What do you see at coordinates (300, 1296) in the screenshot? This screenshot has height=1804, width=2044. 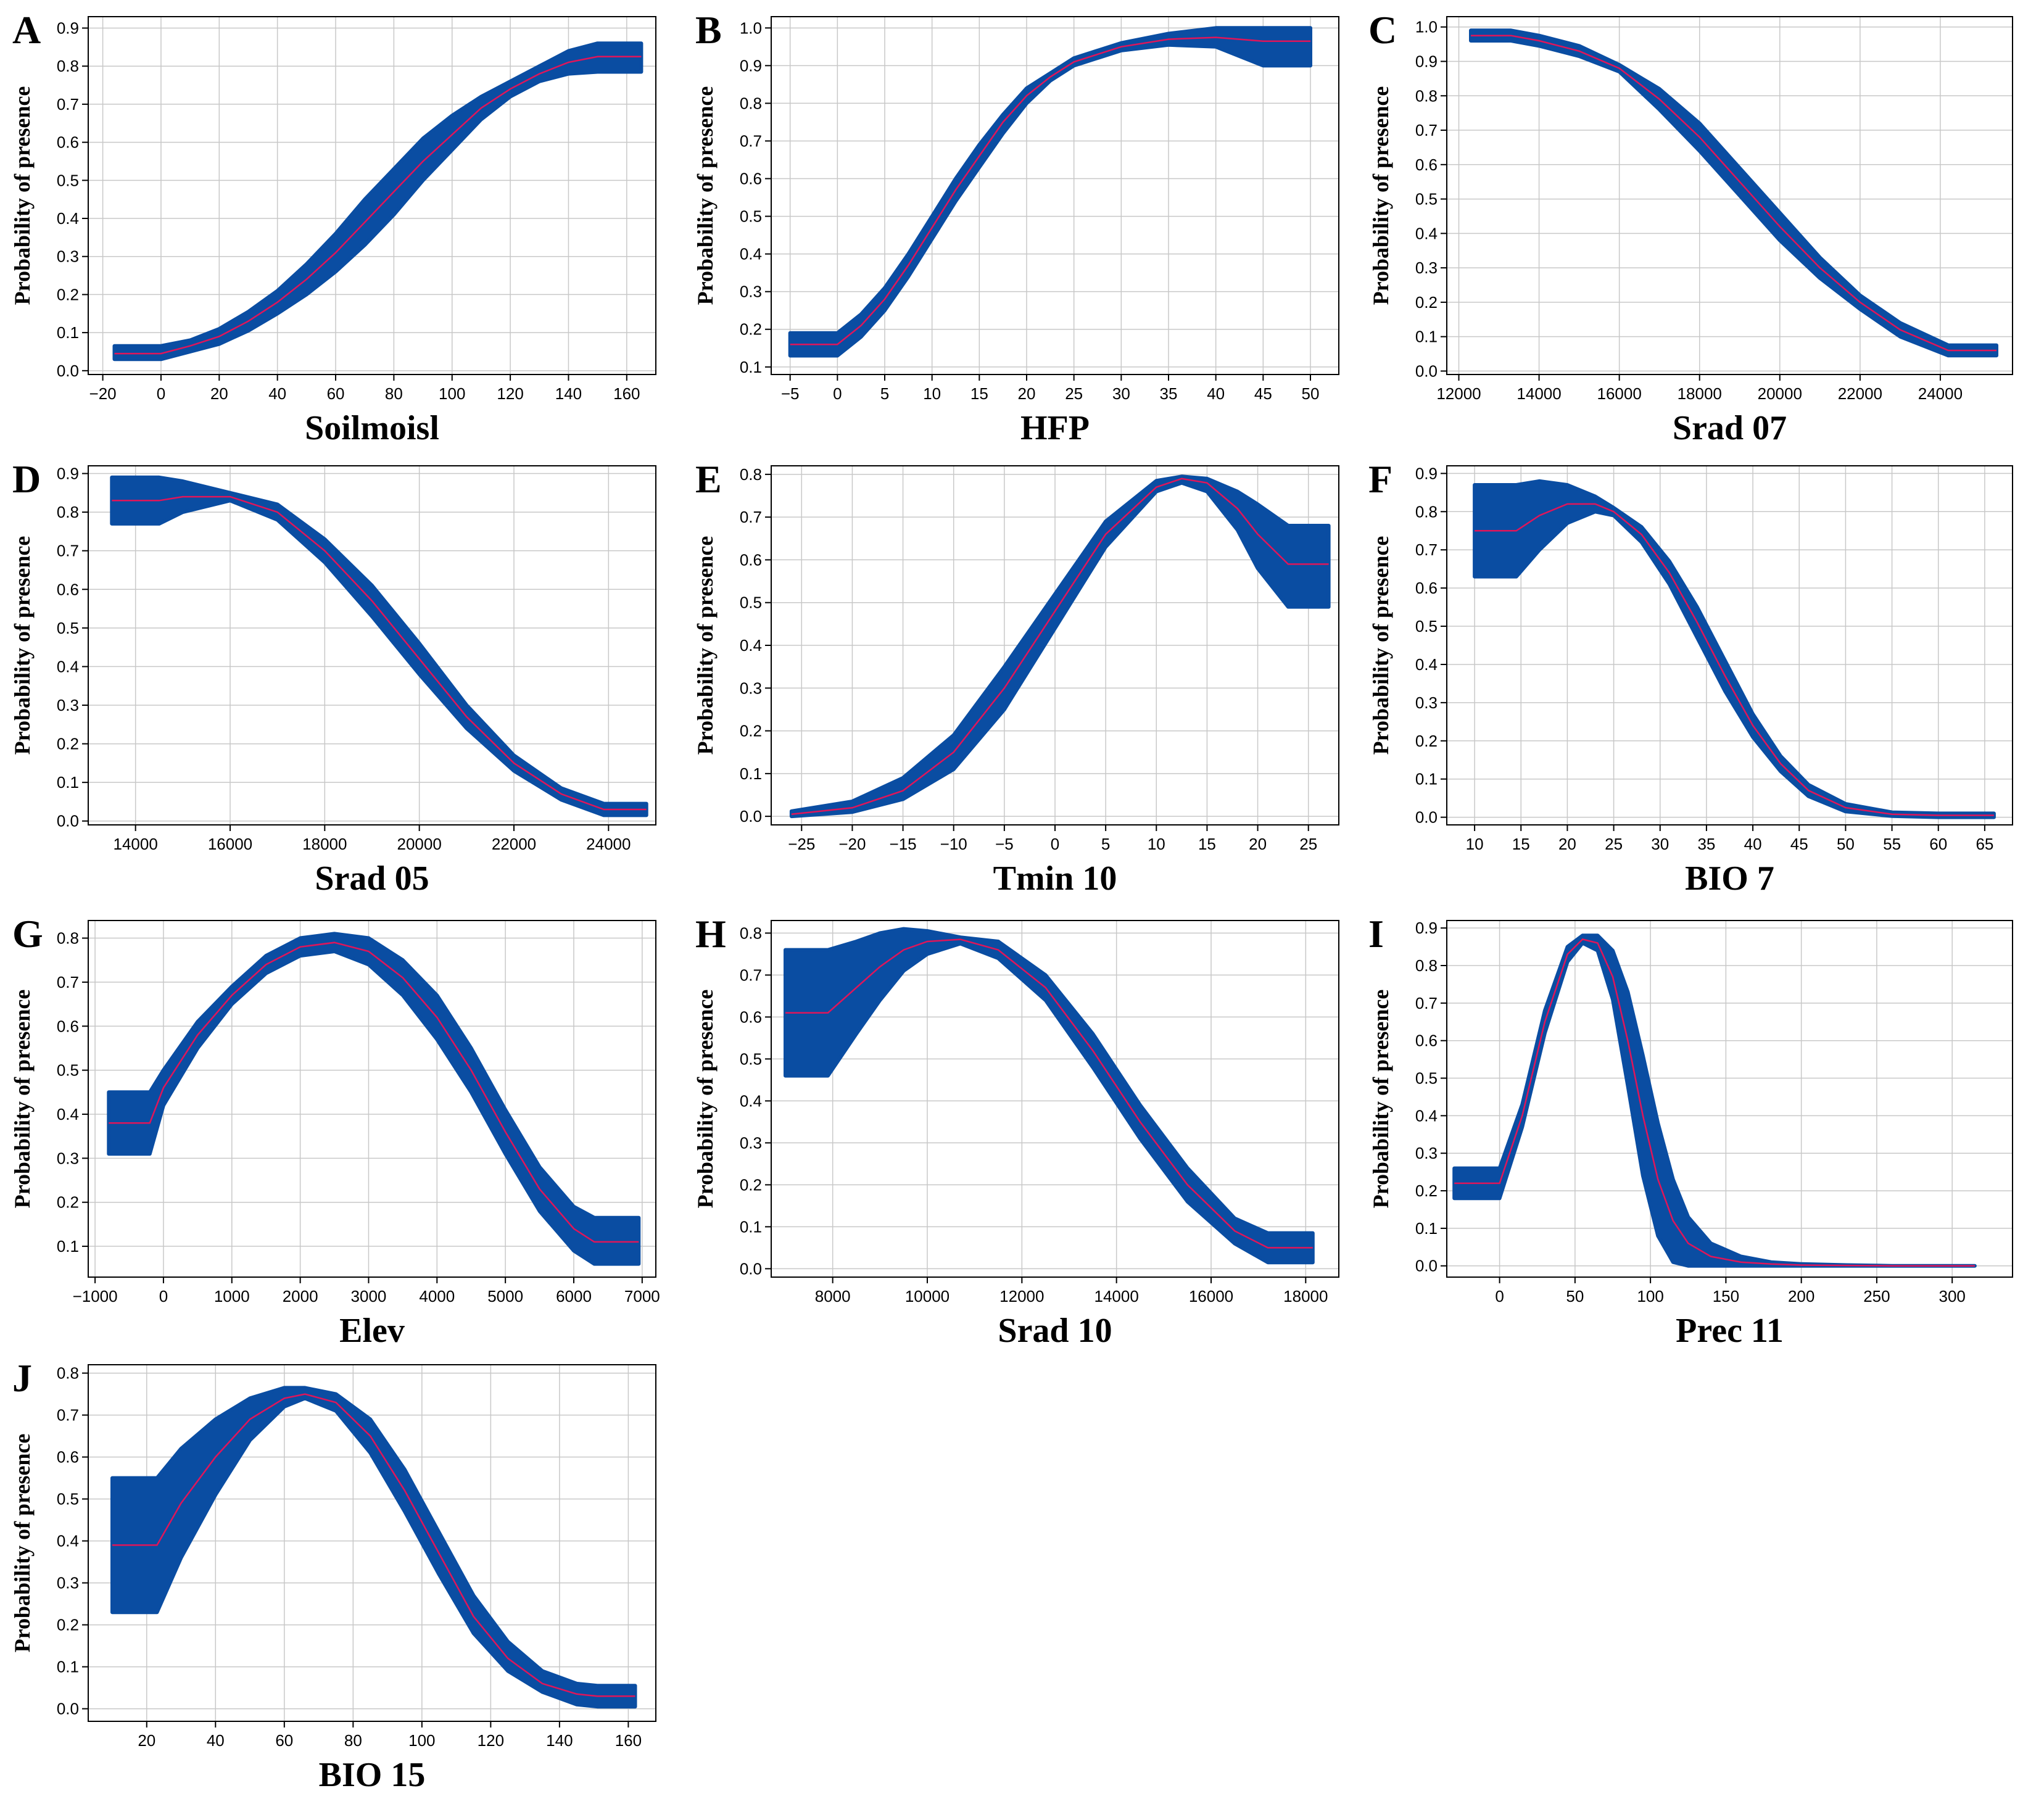 I see `x-tick-label: 2000` at bounding box center [300, 1296].